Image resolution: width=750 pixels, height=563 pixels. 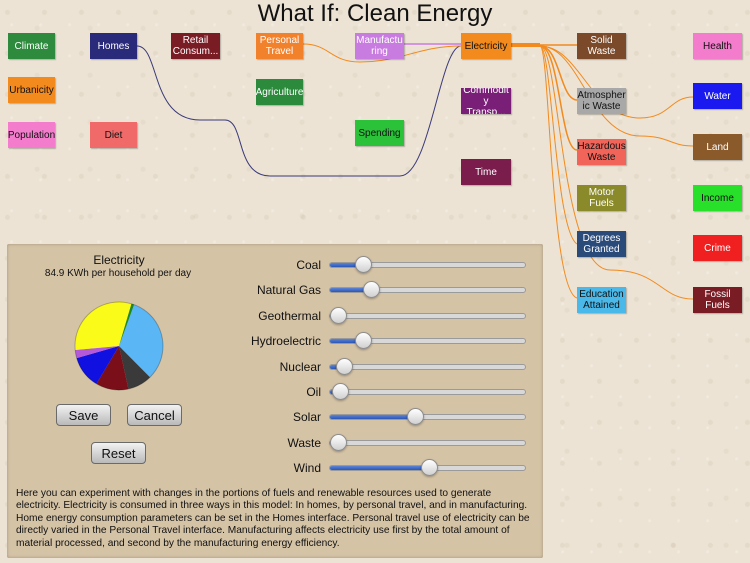 I want to click on node-degrees: Degrees Granted, so click(x=601, y=244).